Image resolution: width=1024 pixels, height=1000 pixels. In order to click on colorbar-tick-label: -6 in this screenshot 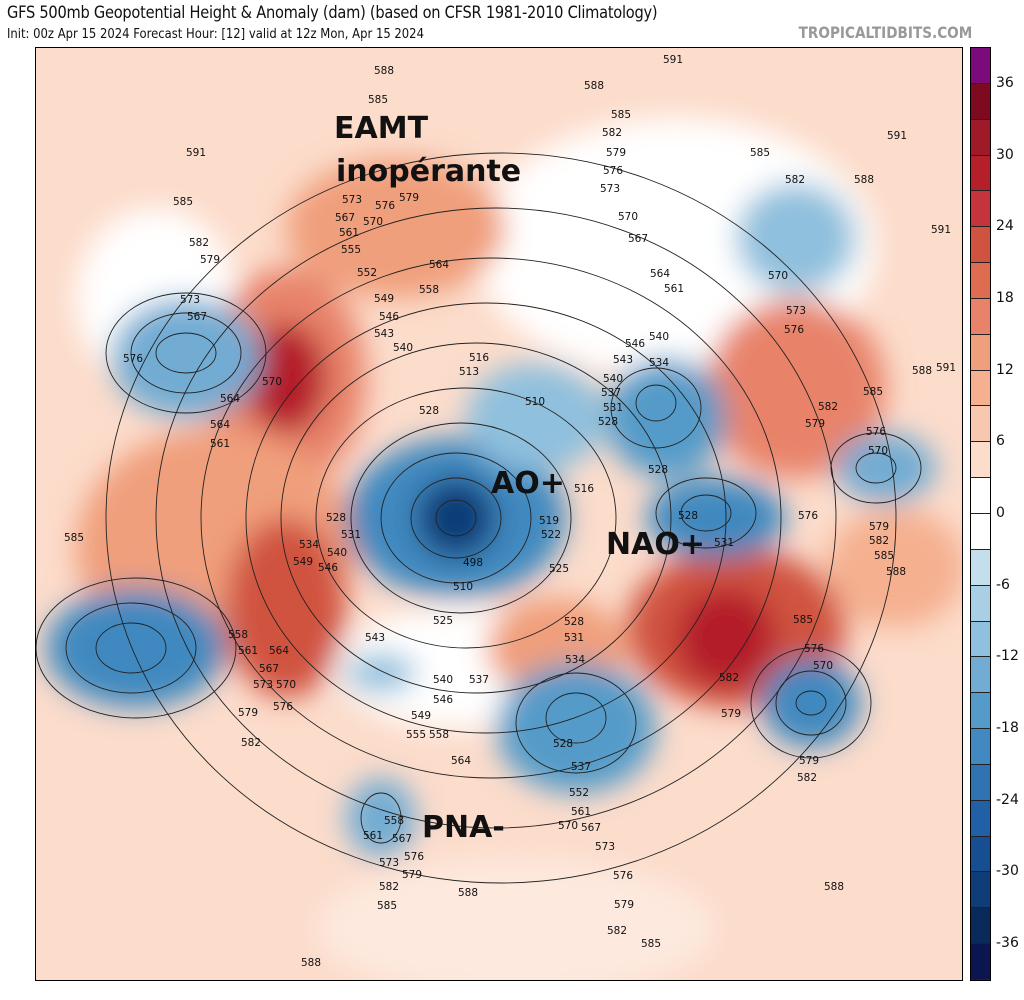, I will do `click(1003, 584)`.